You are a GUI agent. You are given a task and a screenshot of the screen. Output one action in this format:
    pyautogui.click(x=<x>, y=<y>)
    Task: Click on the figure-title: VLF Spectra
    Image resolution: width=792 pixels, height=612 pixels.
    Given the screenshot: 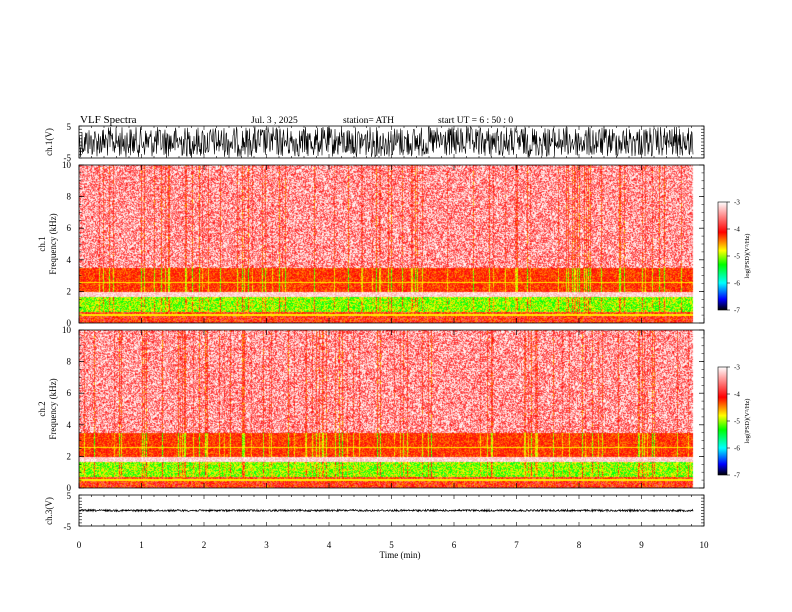 What is the action you would take?
    pyautogui.click(x=108, y=120)
    